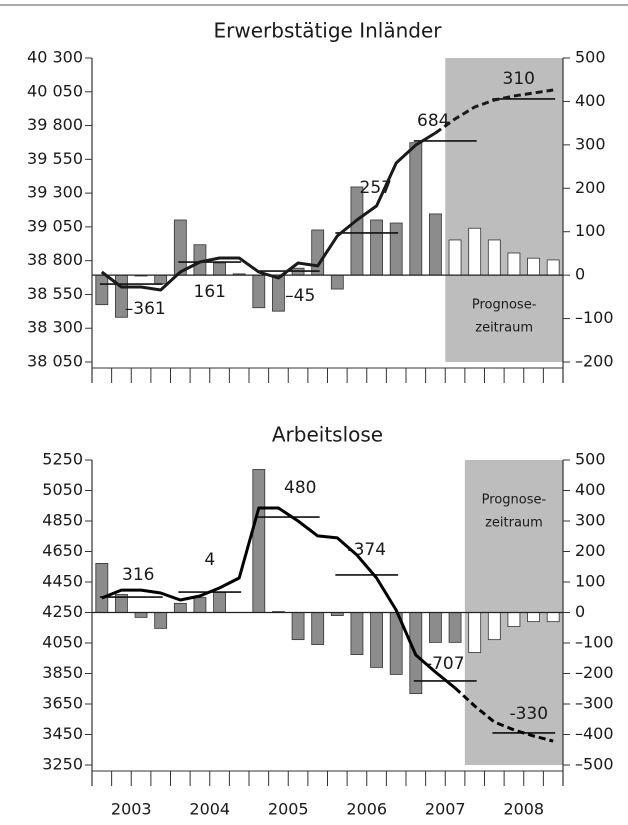  I want to click on annual-change-label: -707, so click(445, 664).